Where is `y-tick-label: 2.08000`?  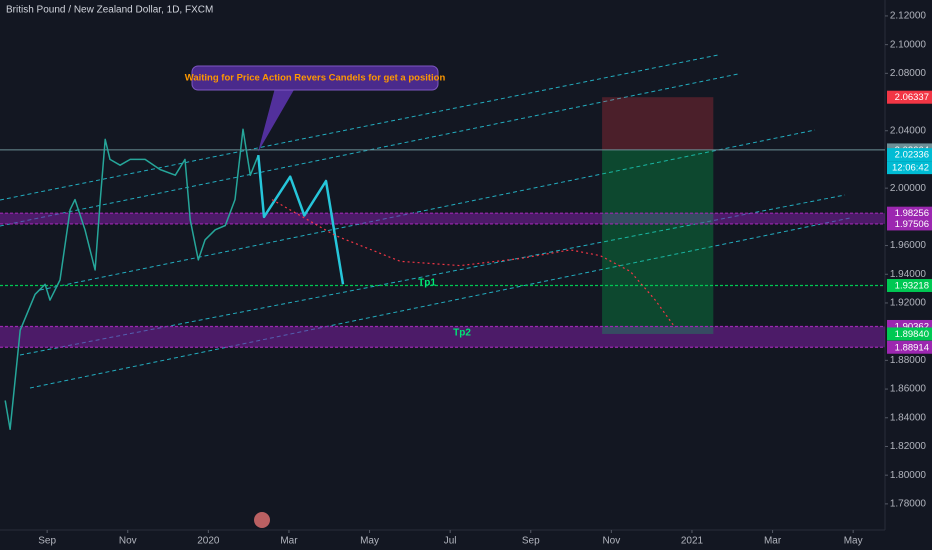
y-tick-label: 2.08000 is located at coordinates (908, 73).